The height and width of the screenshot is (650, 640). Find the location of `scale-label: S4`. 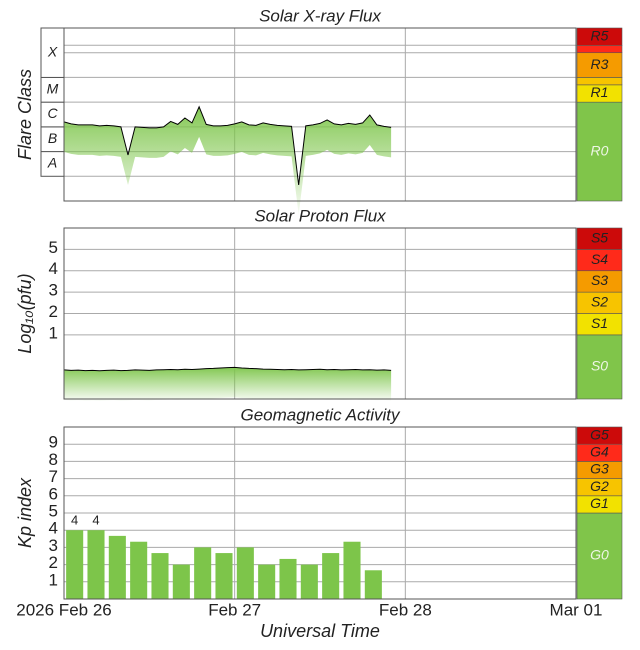

scale-label: S4 is located at coordinates (599, 259).